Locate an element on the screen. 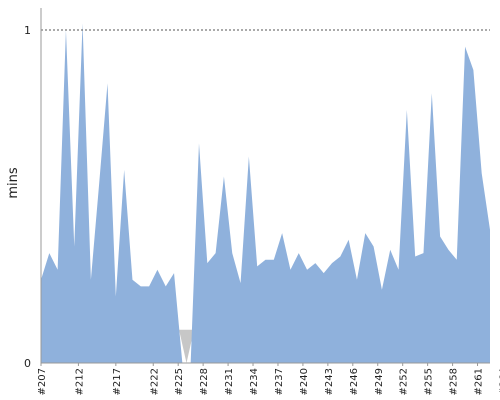 The height and width of the screenshot is (400, 500). gap-marker is located at coordinates (186, 346).